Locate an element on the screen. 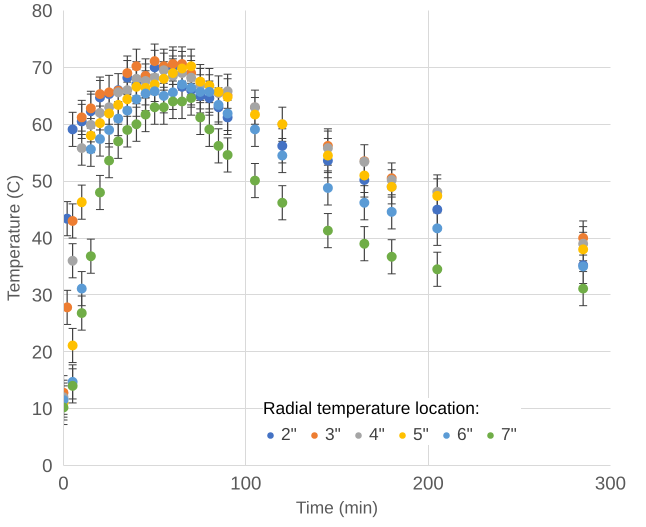  y-tick-label: 80 is located at coordinates (42, 10).